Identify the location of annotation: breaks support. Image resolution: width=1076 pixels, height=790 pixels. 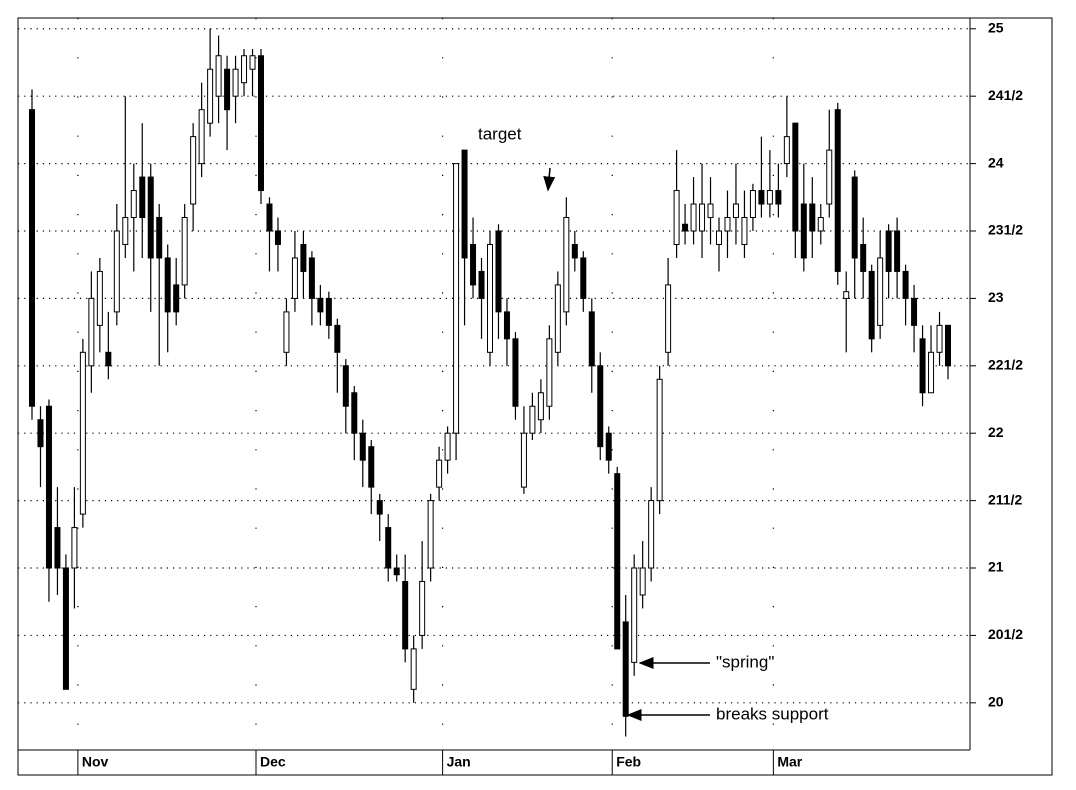
(772, 713).